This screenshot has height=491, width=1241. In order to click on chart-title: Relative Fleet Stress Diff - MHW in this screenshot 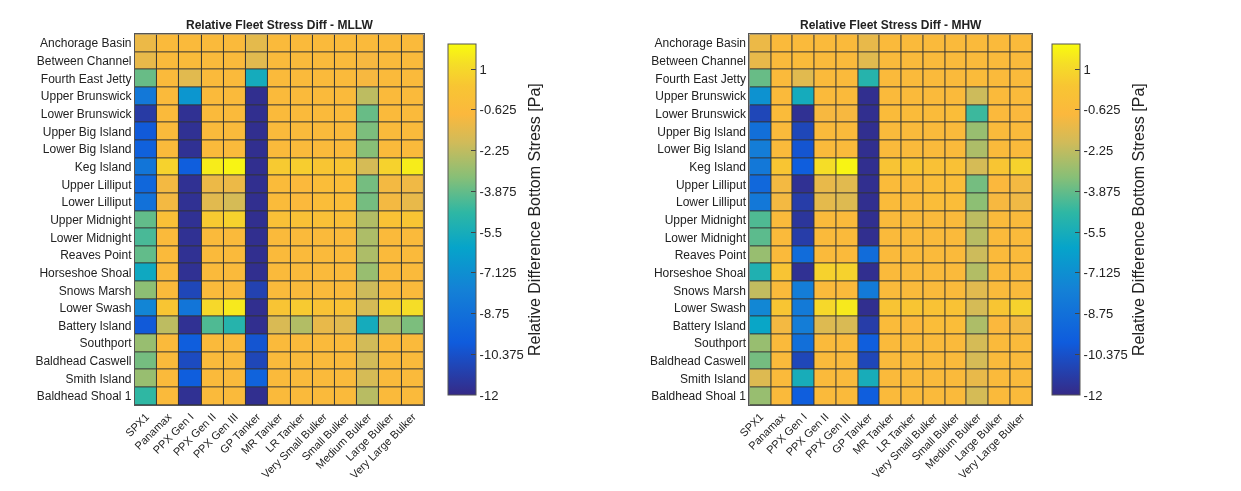, I will do `click(891, 25)`.